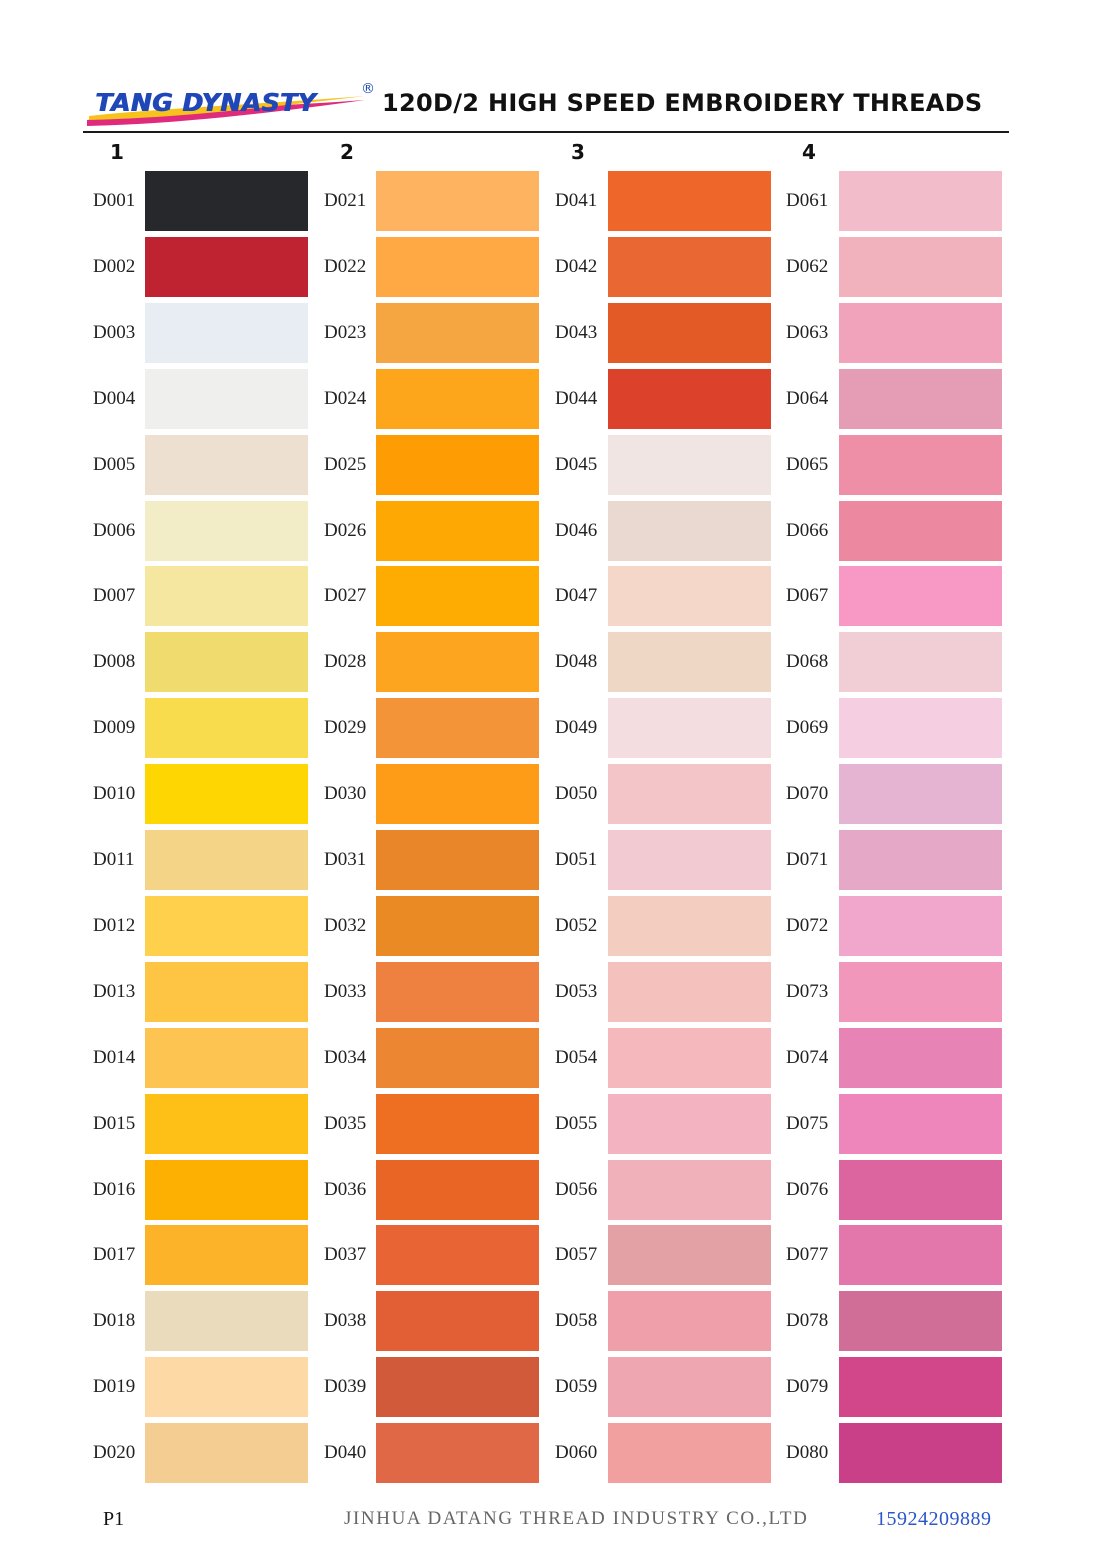  I want to click on color-code: D043, so click(576, 332).